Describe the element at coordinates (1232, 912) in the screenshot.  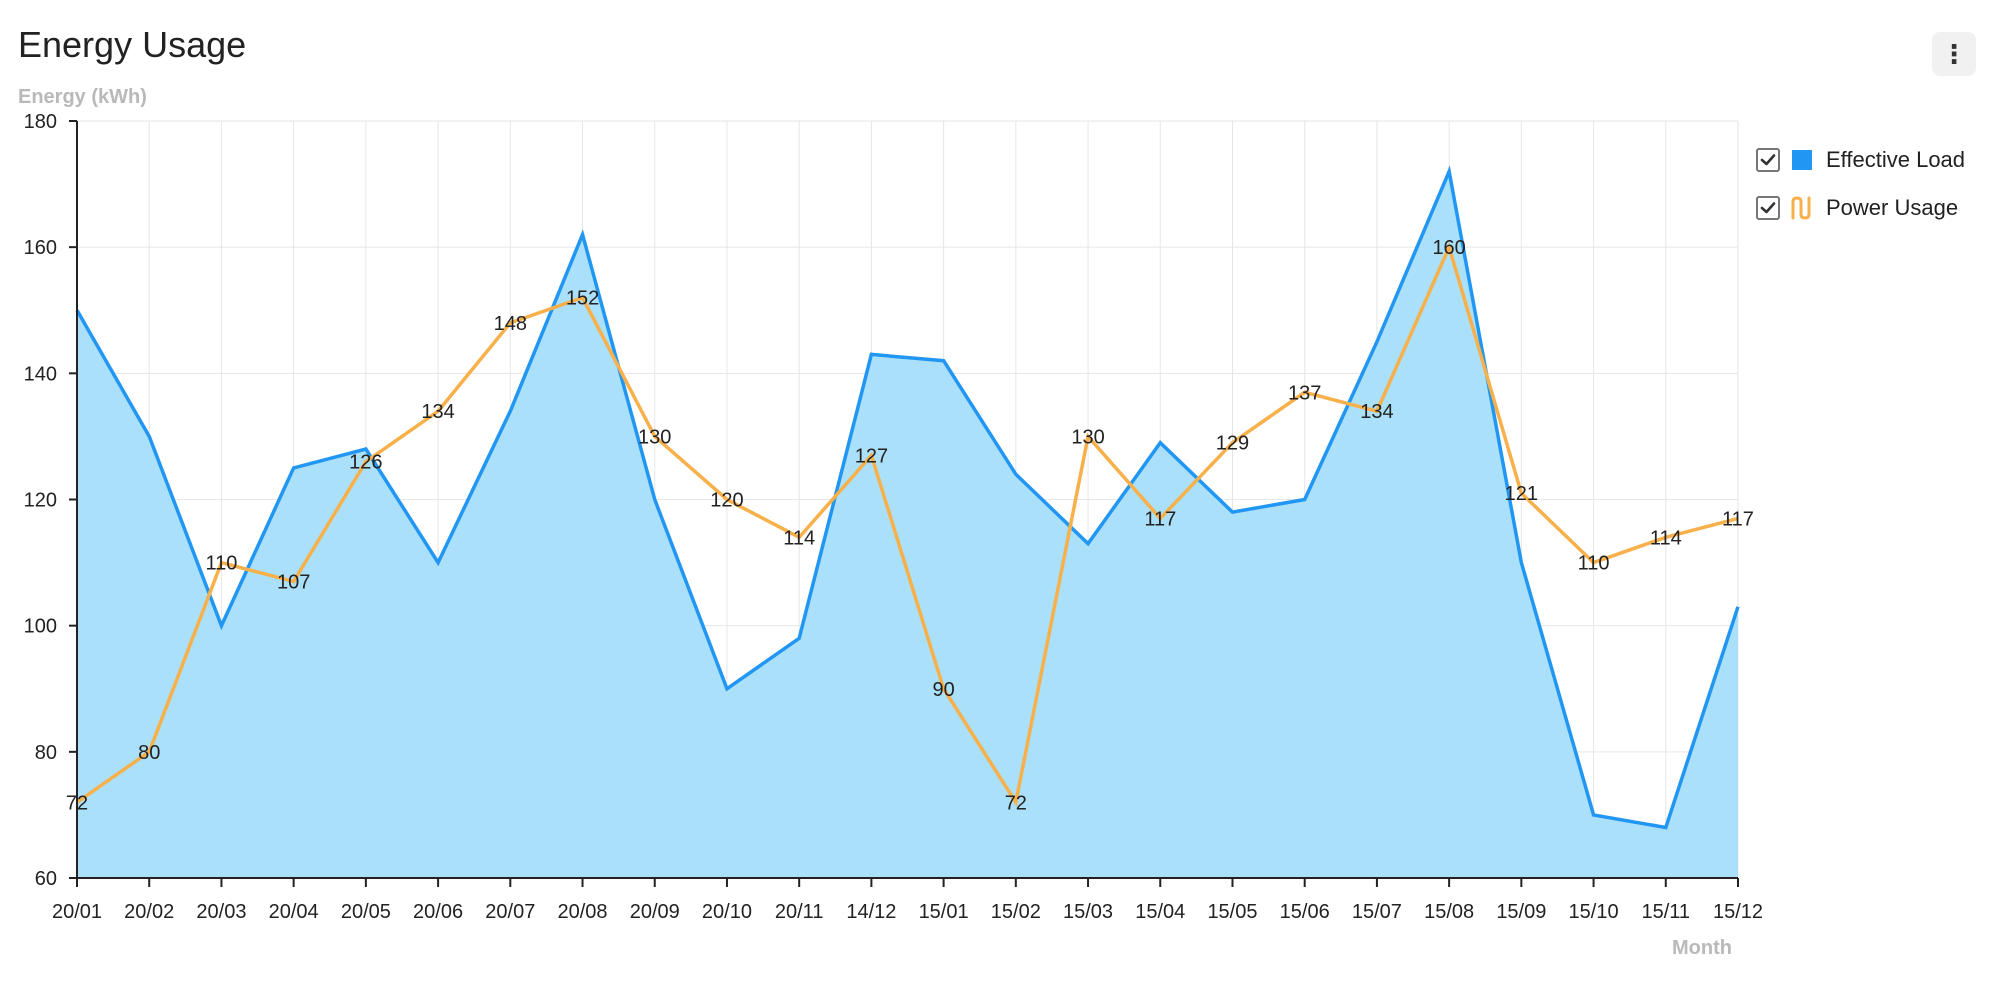
I see `x-tick-label: 15/05` at that location.